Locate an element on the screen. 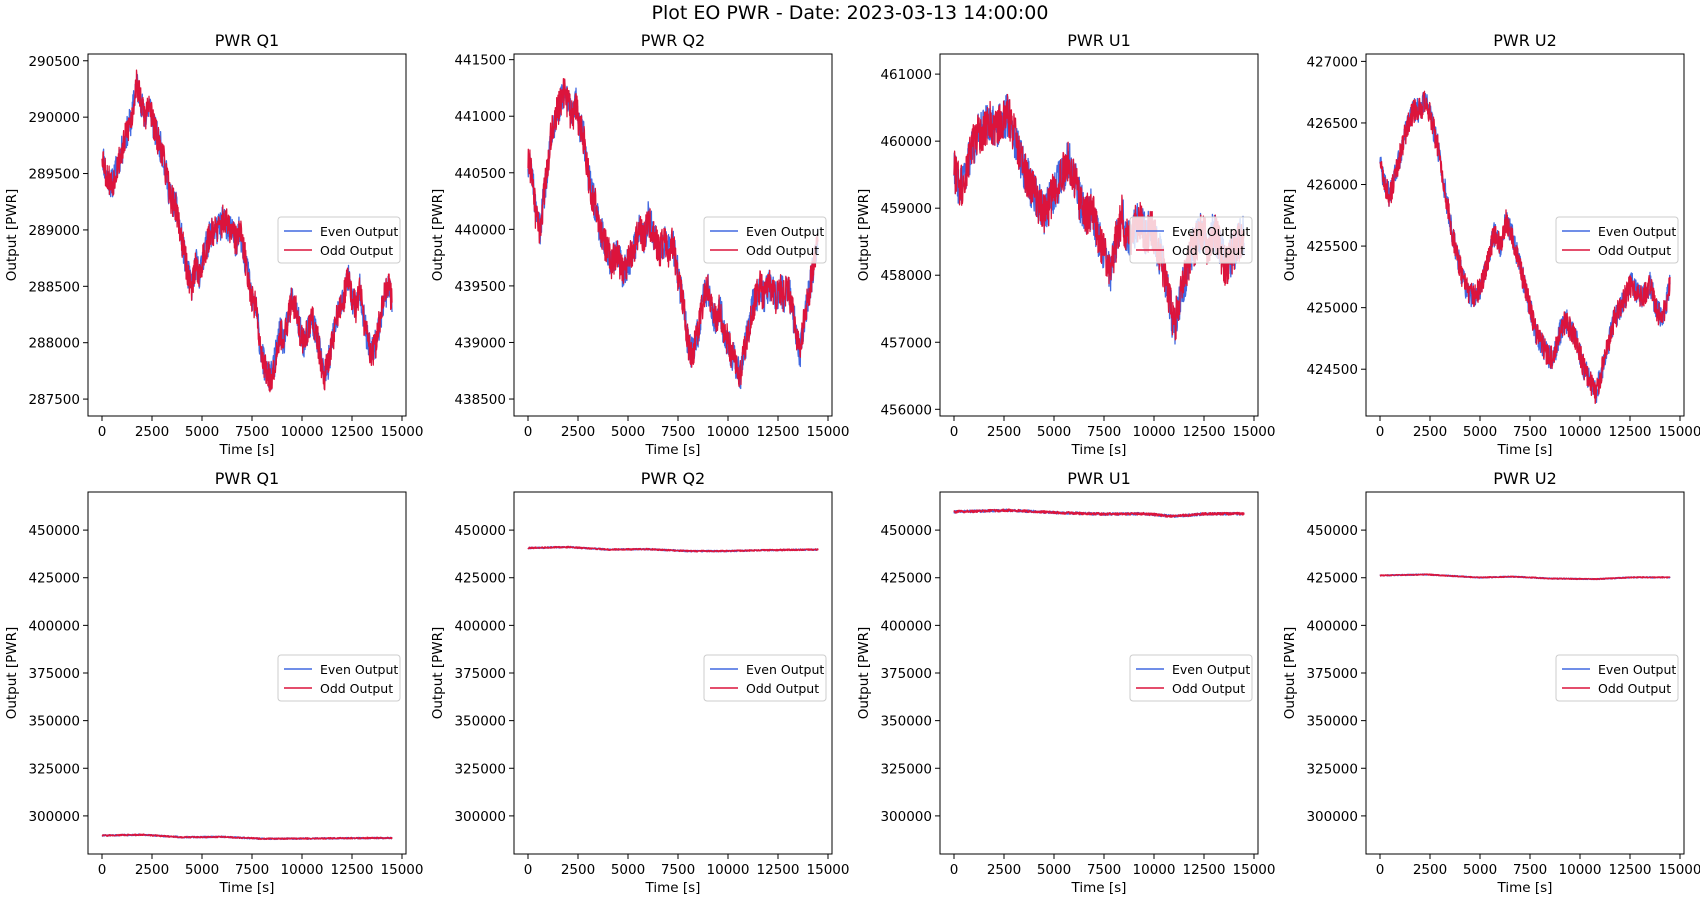  y-tick-label: 461000 is located at coordinates (906, 75).